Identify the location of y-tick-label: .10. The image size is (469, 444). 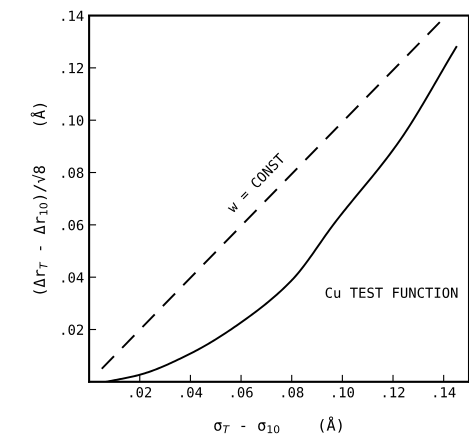
(73, 120).